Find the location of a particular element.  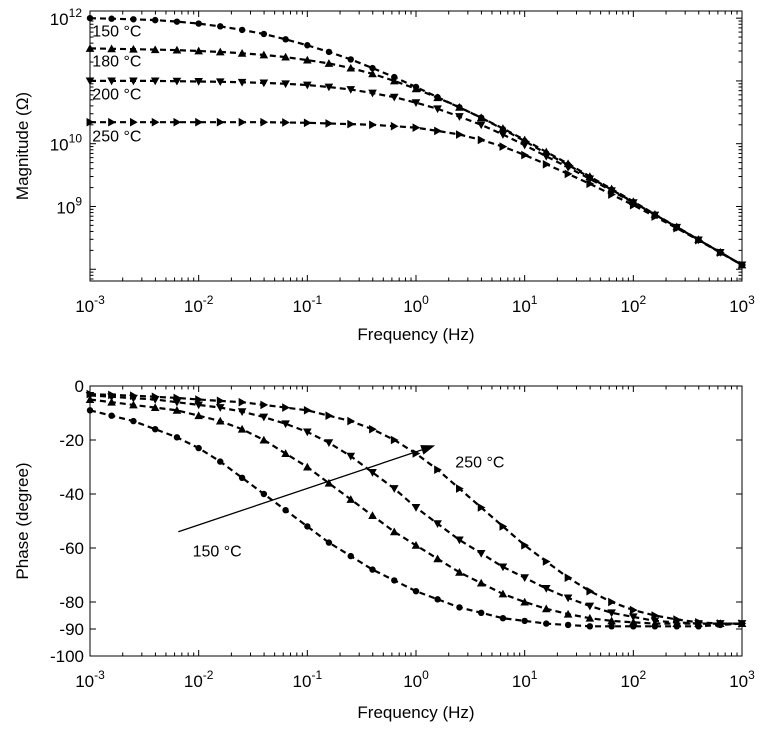

x-tick-label: 10¹ is located at coordinates (525, 304).